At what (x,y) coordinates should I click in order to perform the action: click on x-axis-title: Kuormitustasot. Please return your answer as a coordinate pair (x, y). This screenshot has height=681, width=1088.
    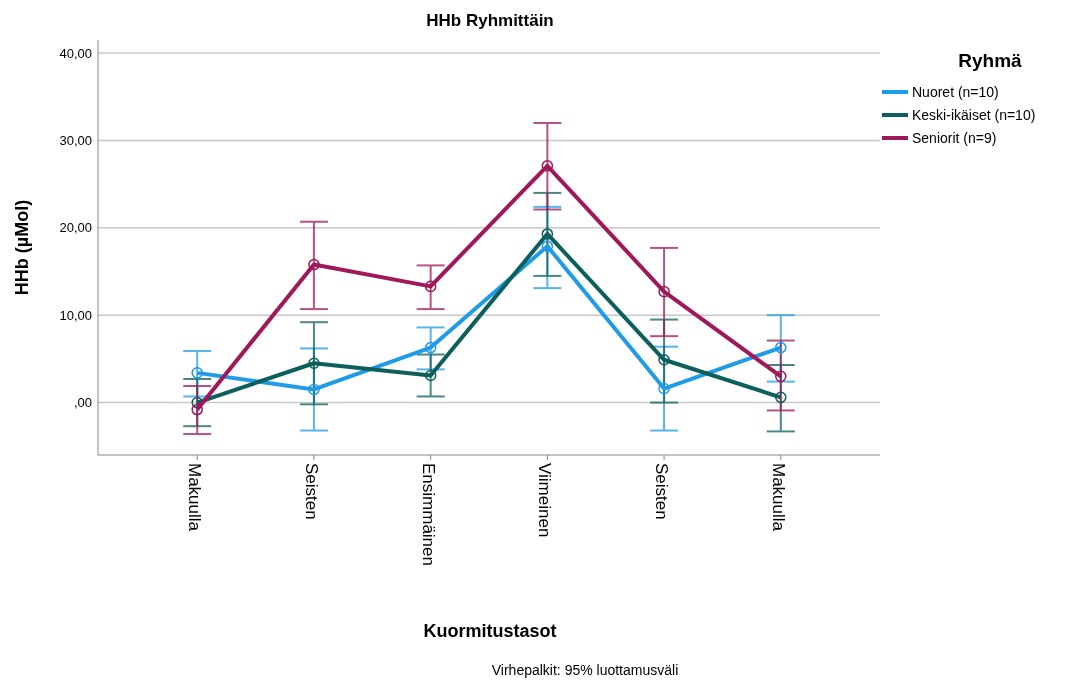
    Looking at the image, I should click on (490, 631).